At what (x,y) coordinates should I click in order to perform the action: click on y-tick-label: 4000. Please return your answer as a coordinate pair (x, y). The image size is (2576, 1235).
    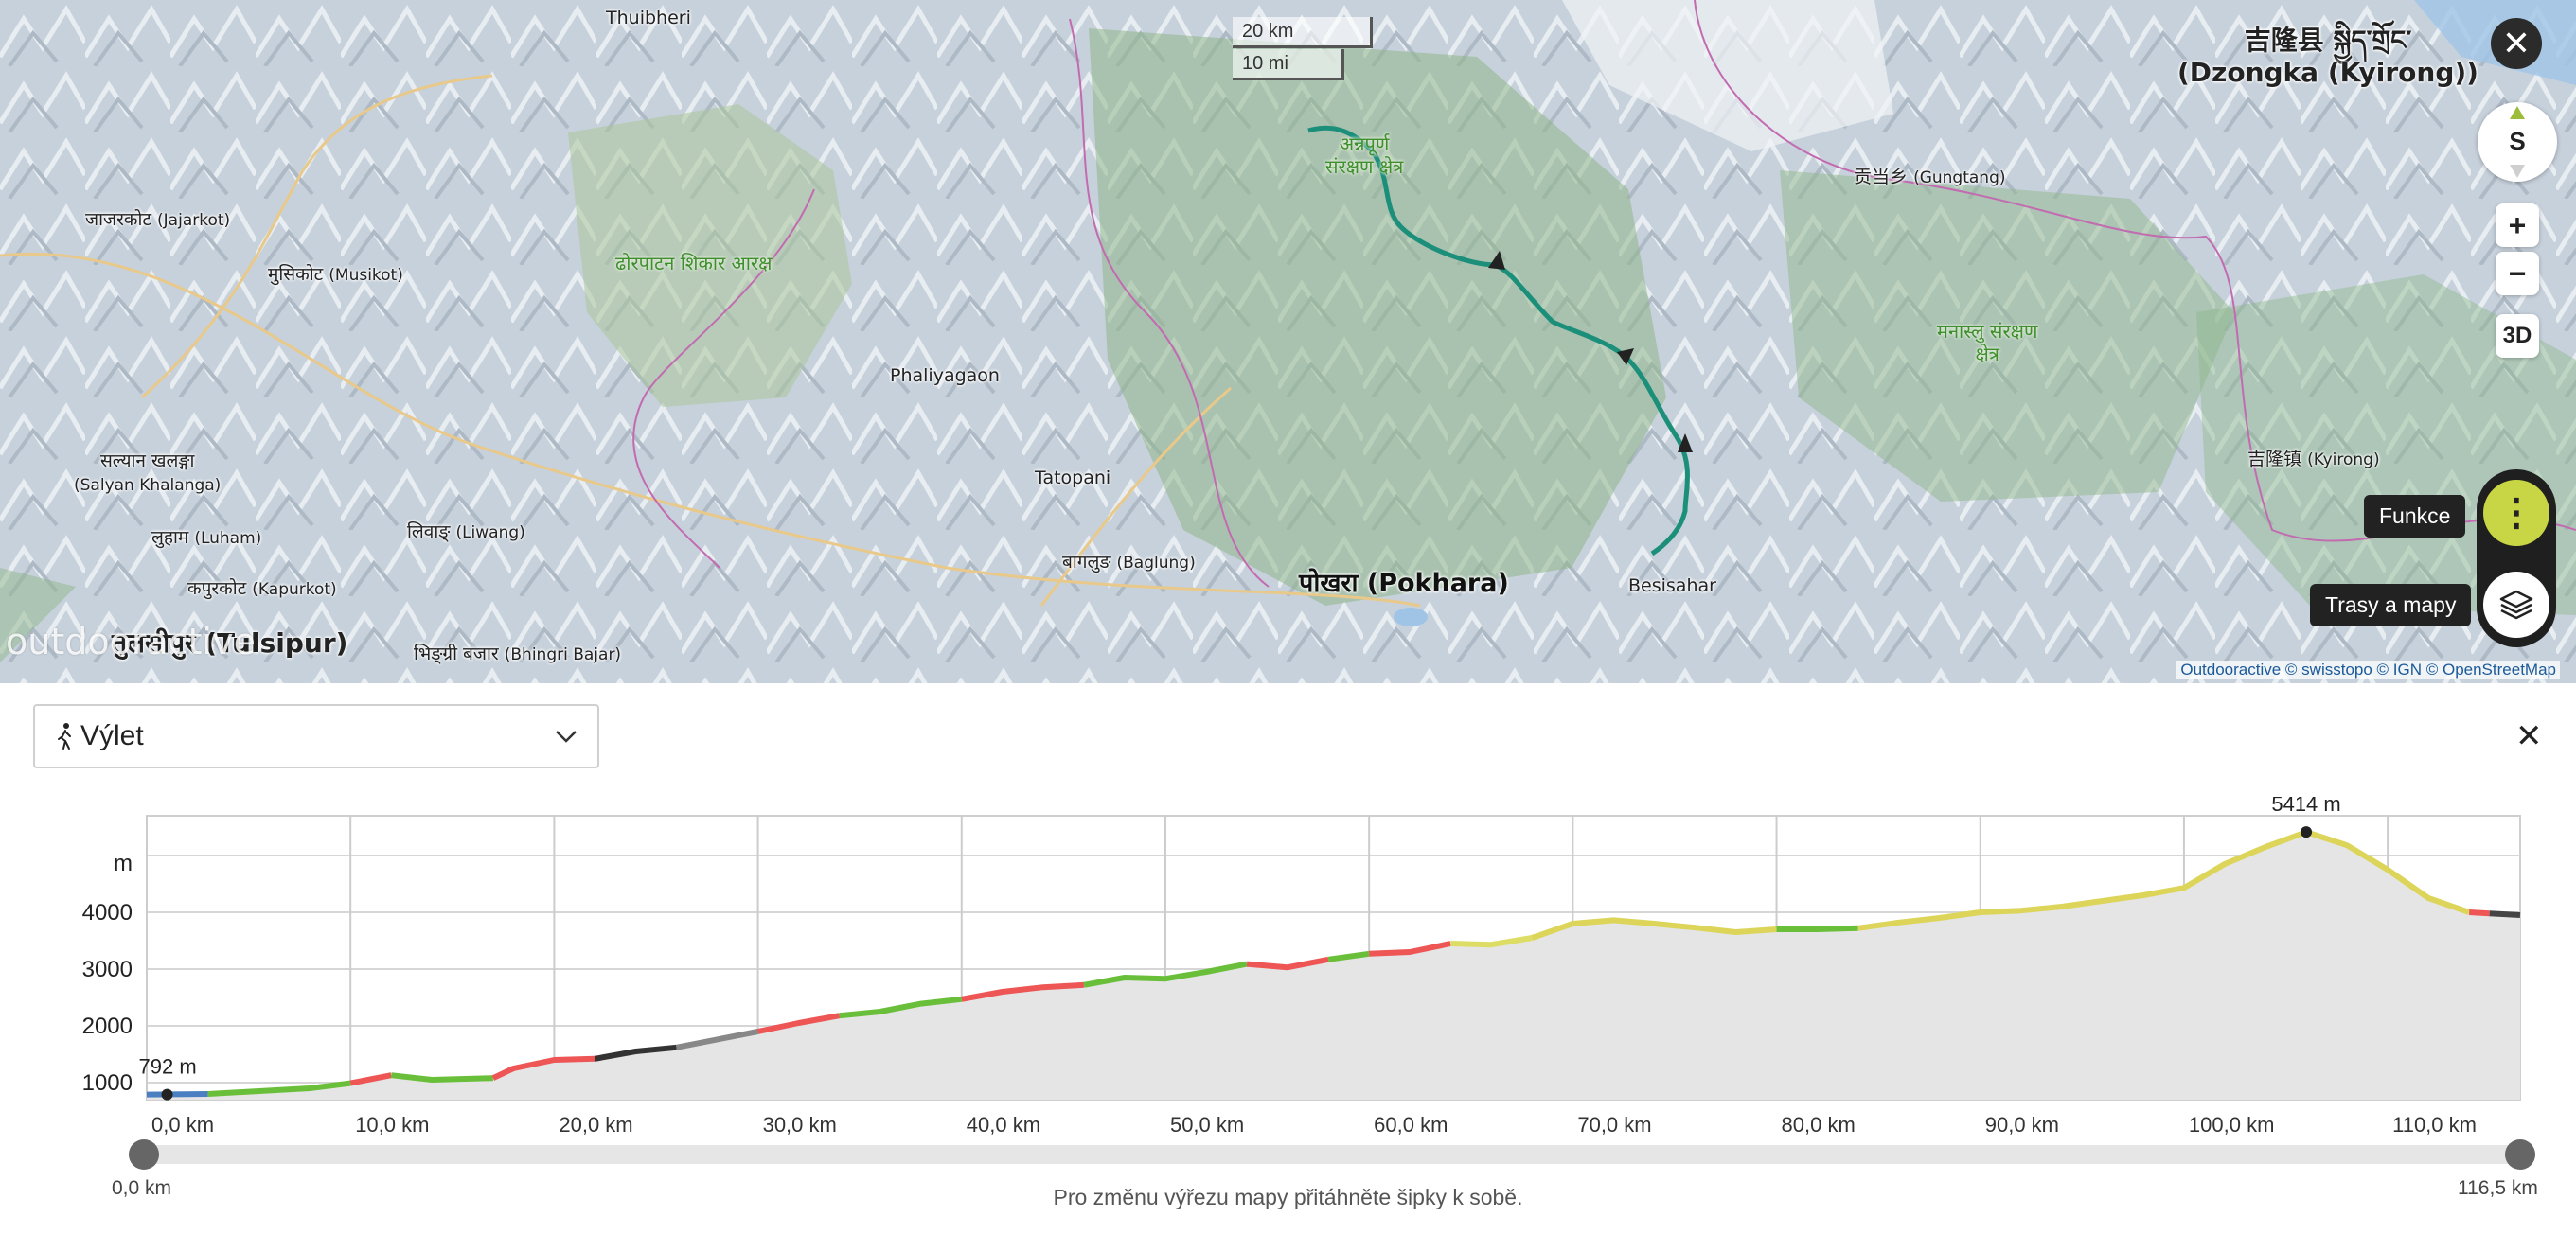
    Looking at the image, I should click on (108, 913).